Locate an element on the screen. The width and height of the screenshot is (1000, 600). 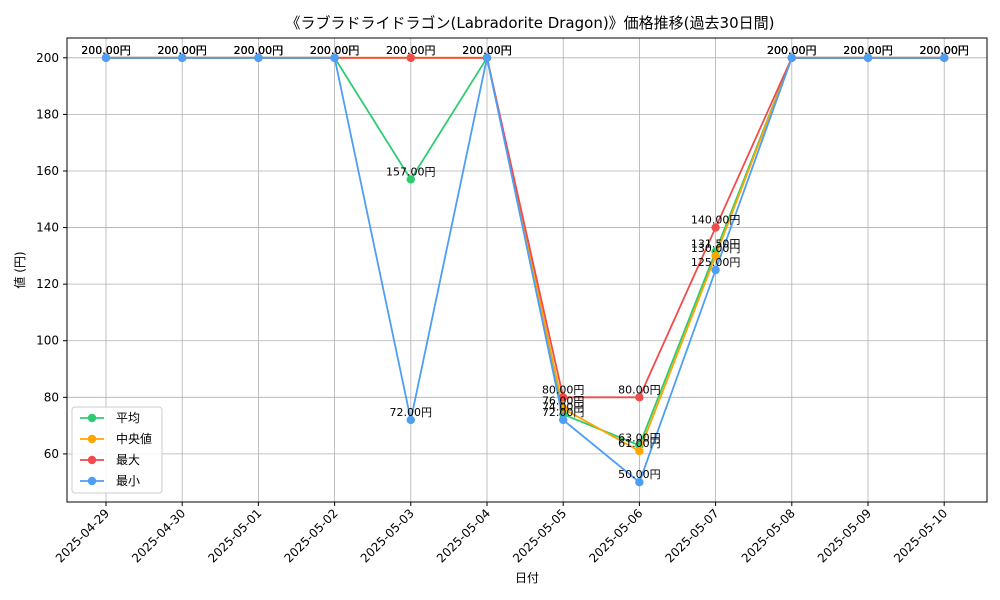
legend-label: 中央値 is located at coordinates (134, 438).